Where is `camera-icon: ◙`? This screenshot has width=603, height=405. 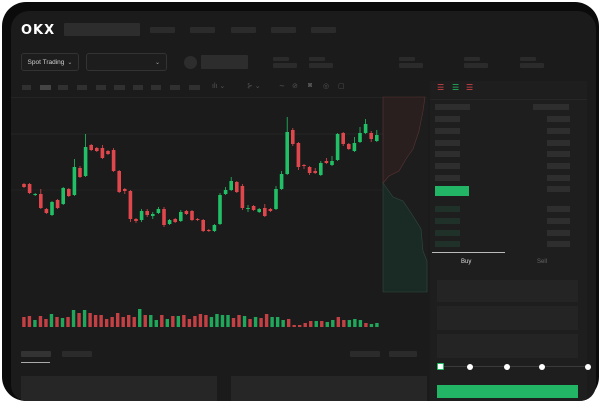
camera-icon: ◙ is located at coordinates (310, 85).